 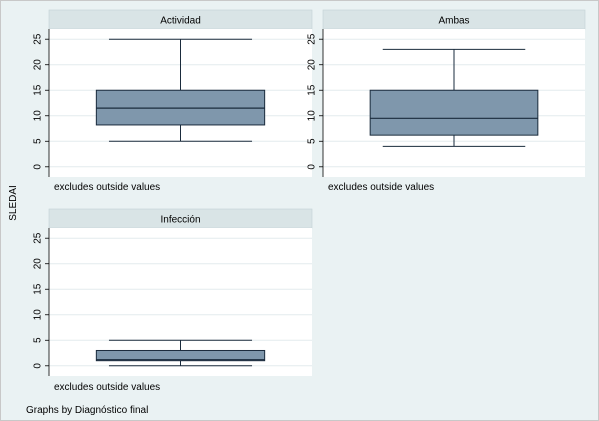 I want to click on graph-note: Graphs by Diagnóstico final, so click(x=87, y=410).